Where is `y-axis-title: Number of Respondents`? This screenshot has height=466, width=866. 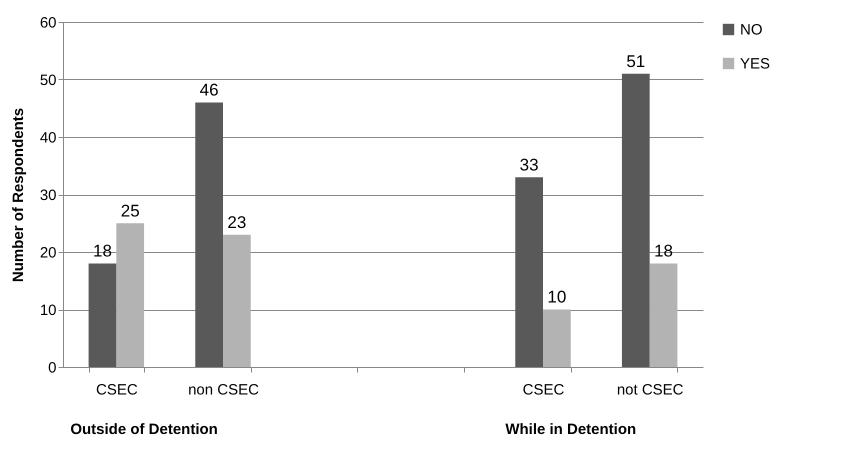
y-axis-title: Number of Respondents is located at coordinates (18, 195).